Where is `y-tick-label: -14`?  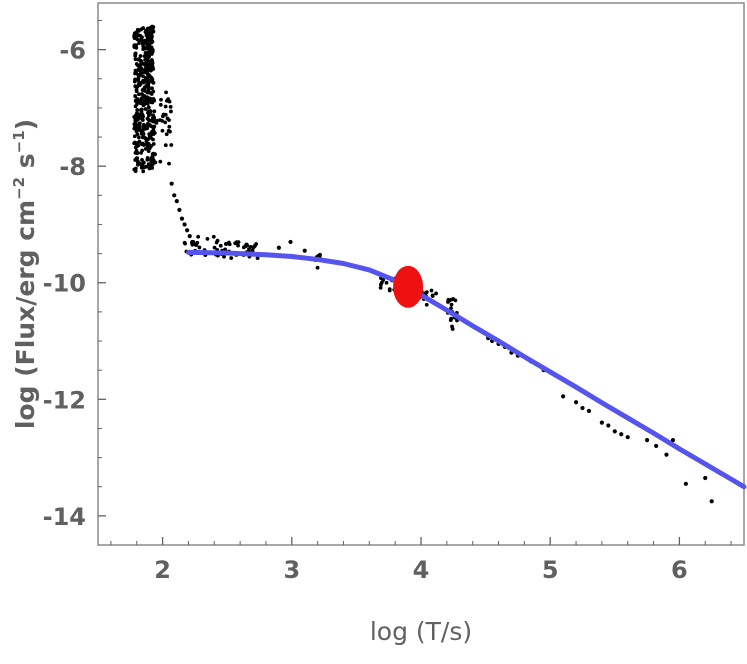
y-tick-label: -14 is located at coordinates (64, 517).